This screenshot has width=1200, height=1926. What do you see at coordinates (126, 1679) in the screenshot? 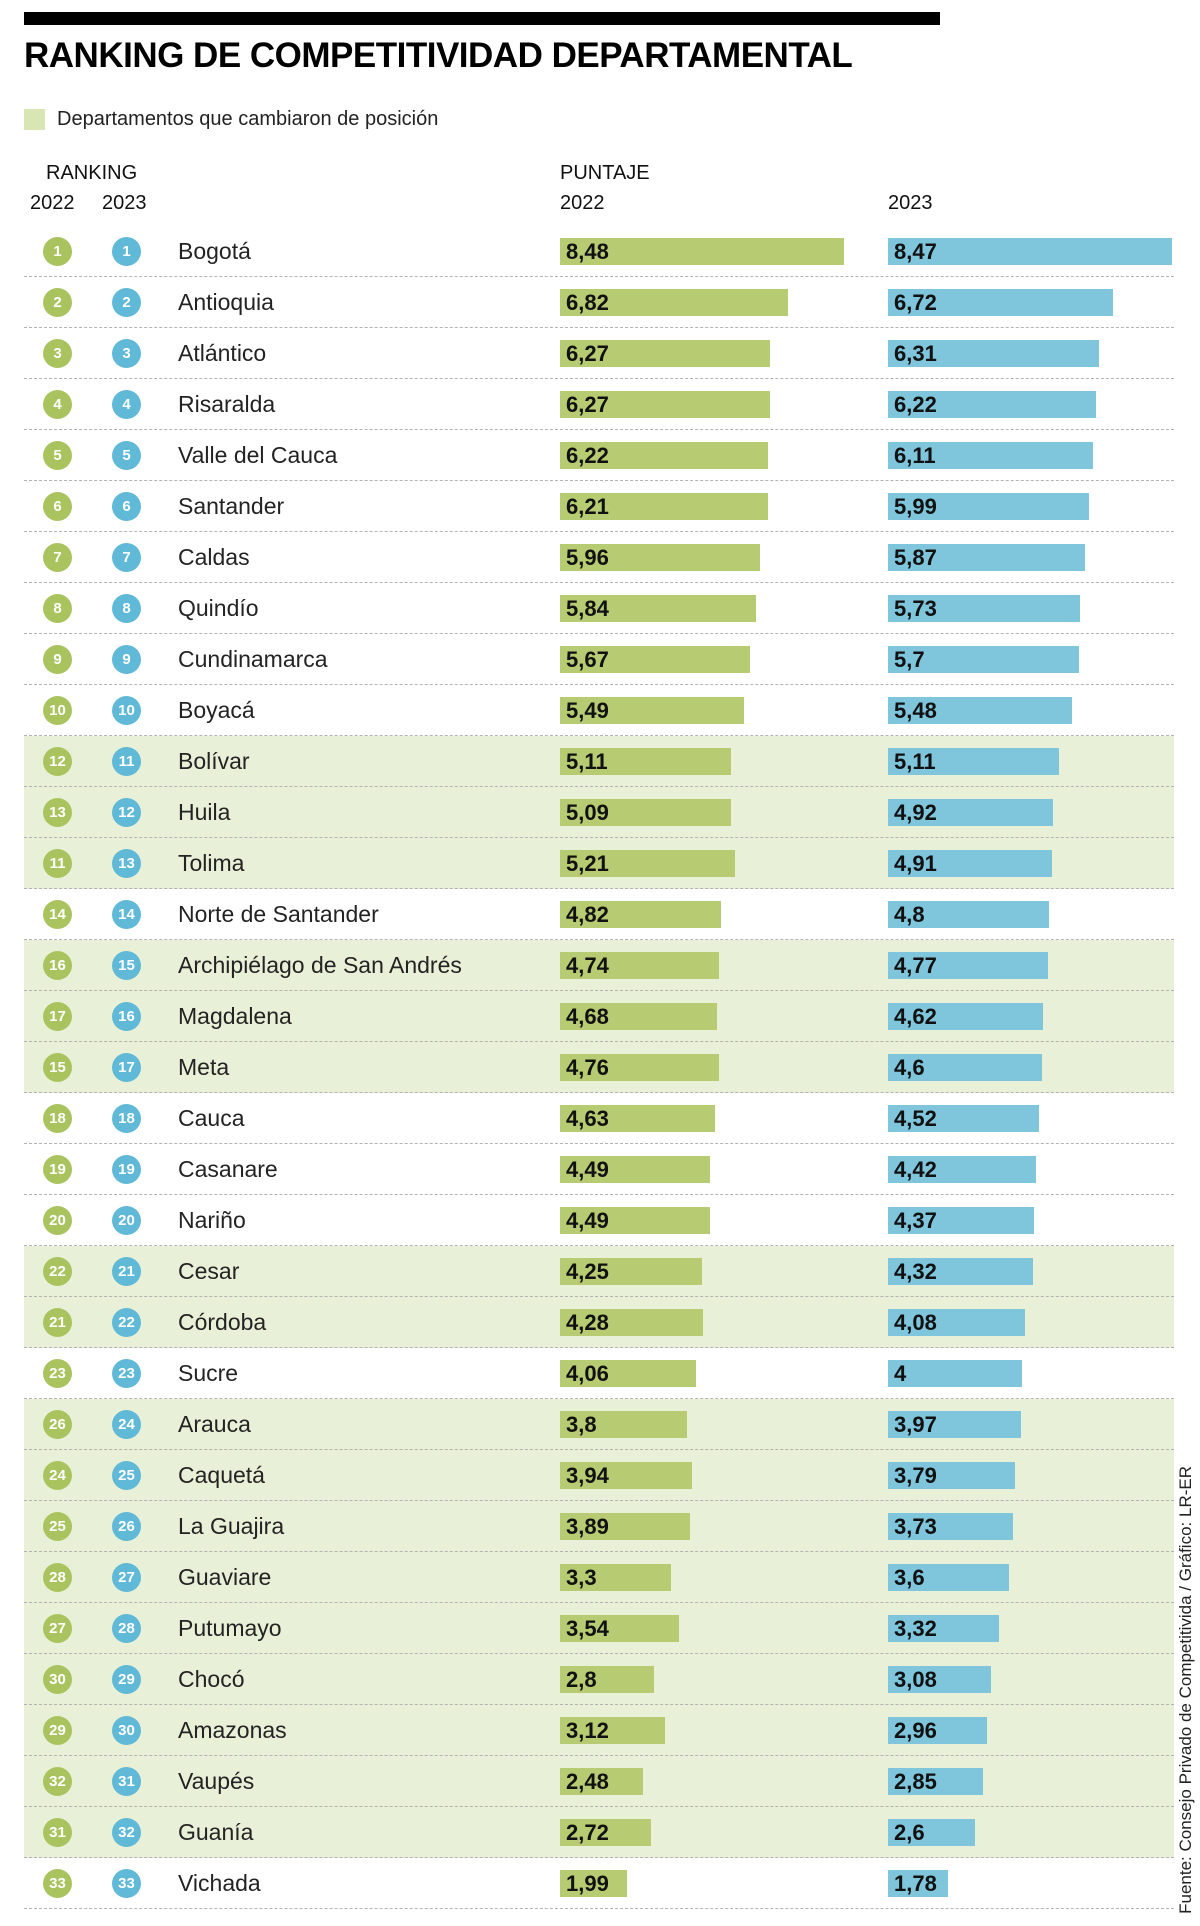
I see `rank-2023-badge: 29` at bounding box center [126, 1679].